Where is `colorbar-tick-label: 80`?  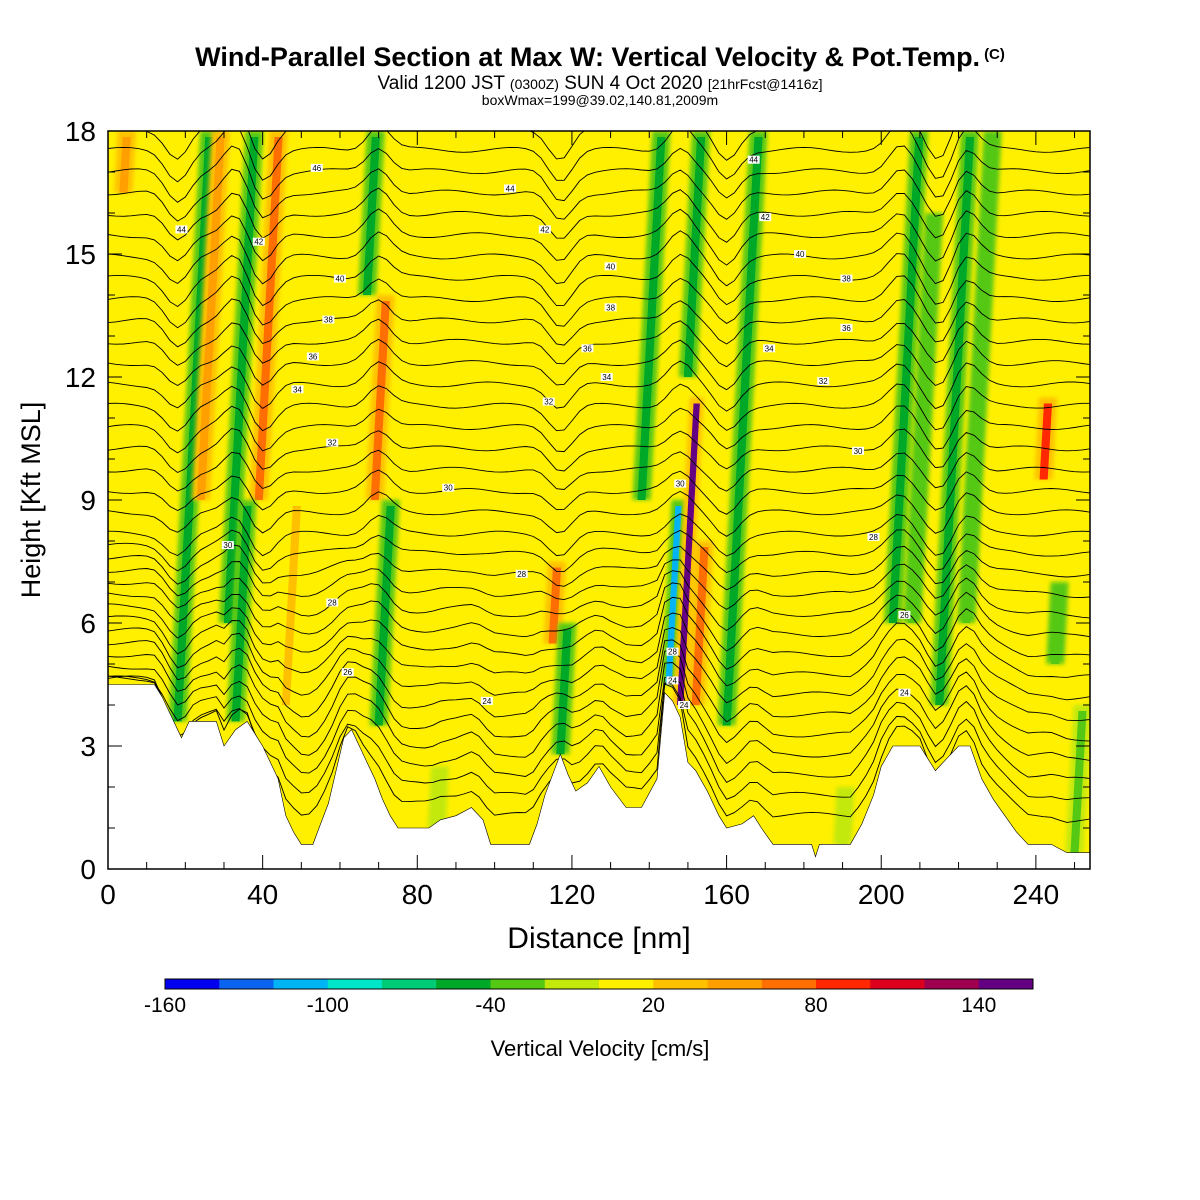
colorbar-tick-label: 80 is located at coordinates (816, 1005).